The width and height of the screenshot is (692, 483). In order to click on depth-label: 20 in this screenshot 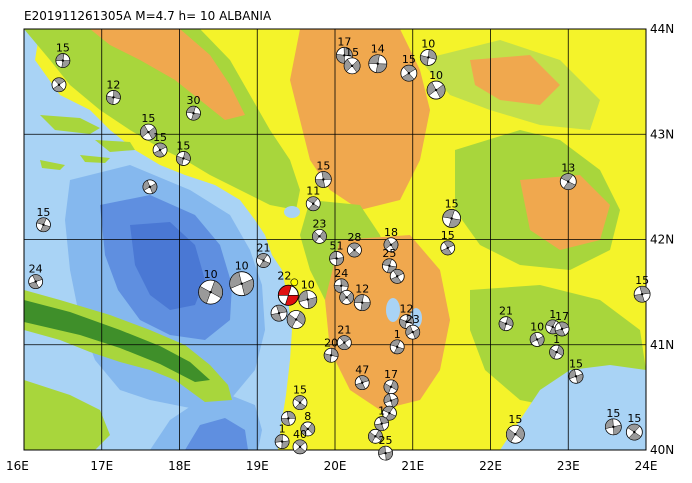, I will do `click(331, 342)`.